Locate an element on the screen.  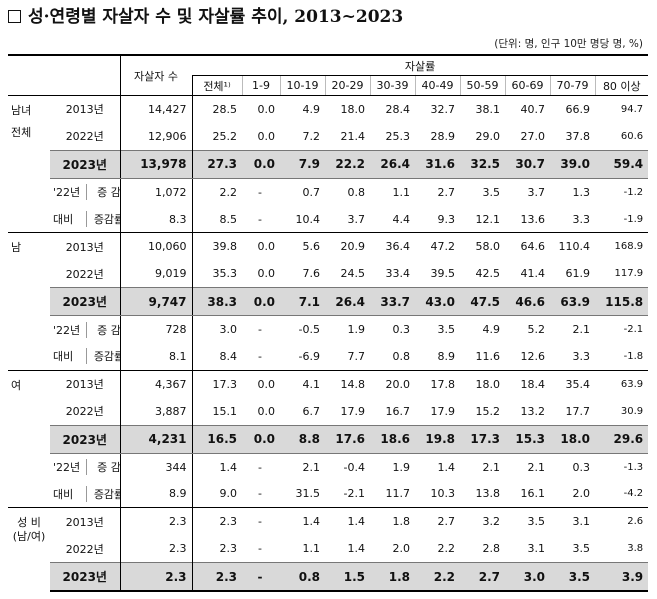
rate-cell: 2.2 is located at coordinates (437, 577).